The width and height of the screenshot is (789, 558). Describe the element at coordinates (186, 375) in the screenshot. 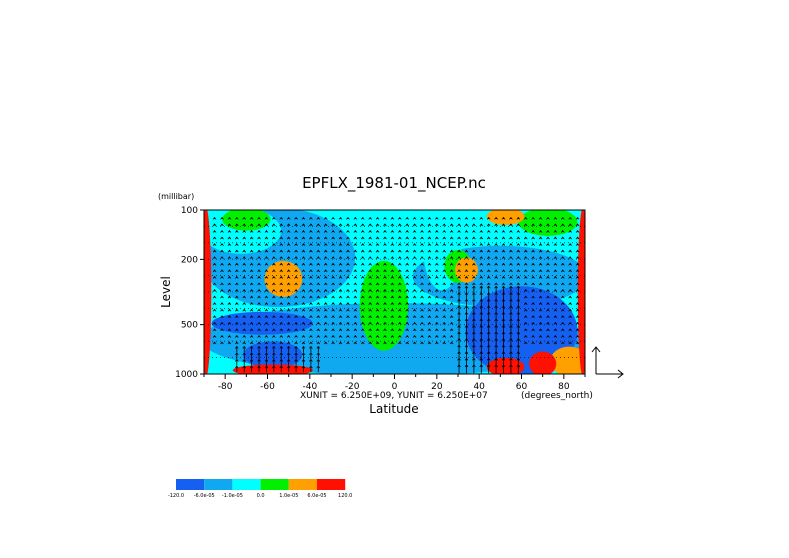

I see `y-tick-label: 1000` at that location.